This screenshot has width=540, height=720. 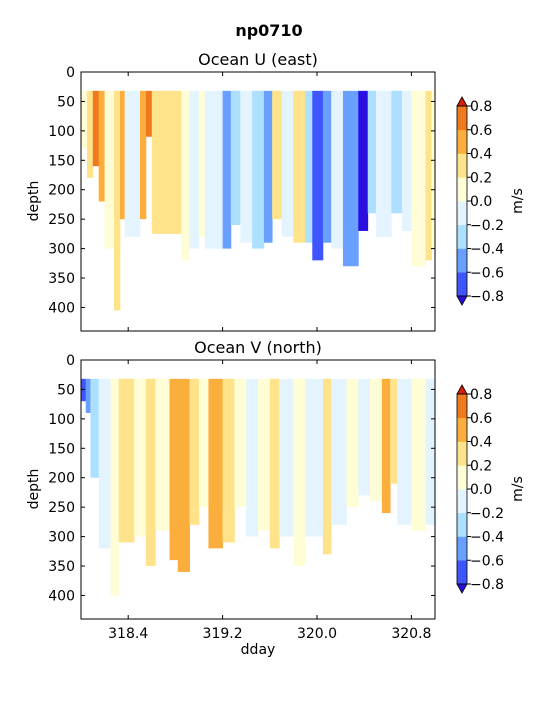 I want to click on y-tick-label: 100, so click(x=61, y=420).